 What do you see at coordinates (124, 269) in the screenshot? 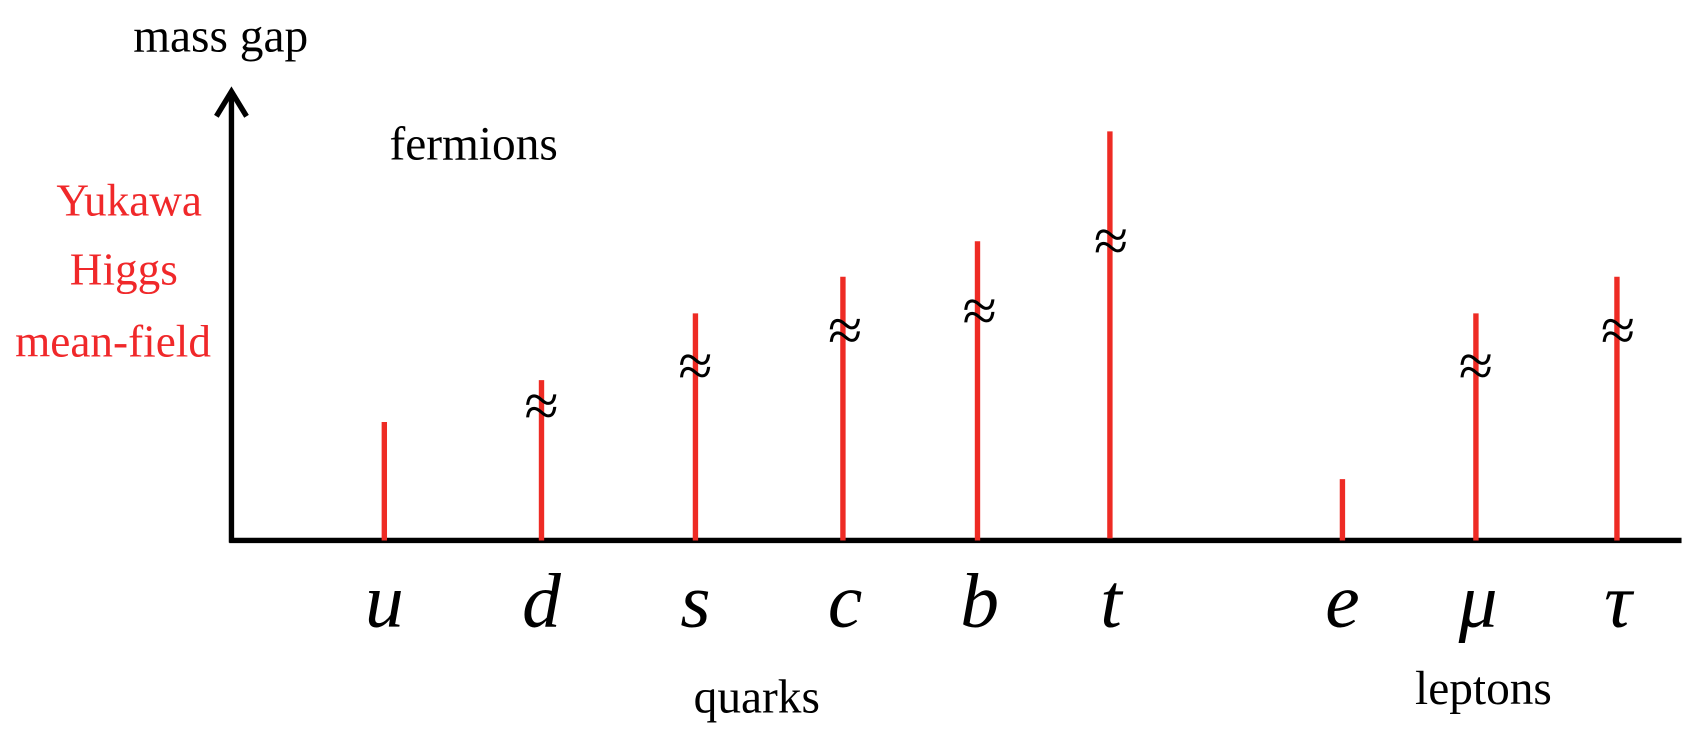
I see `mechanism-label: Higgs` at bounding box center [124, 269].